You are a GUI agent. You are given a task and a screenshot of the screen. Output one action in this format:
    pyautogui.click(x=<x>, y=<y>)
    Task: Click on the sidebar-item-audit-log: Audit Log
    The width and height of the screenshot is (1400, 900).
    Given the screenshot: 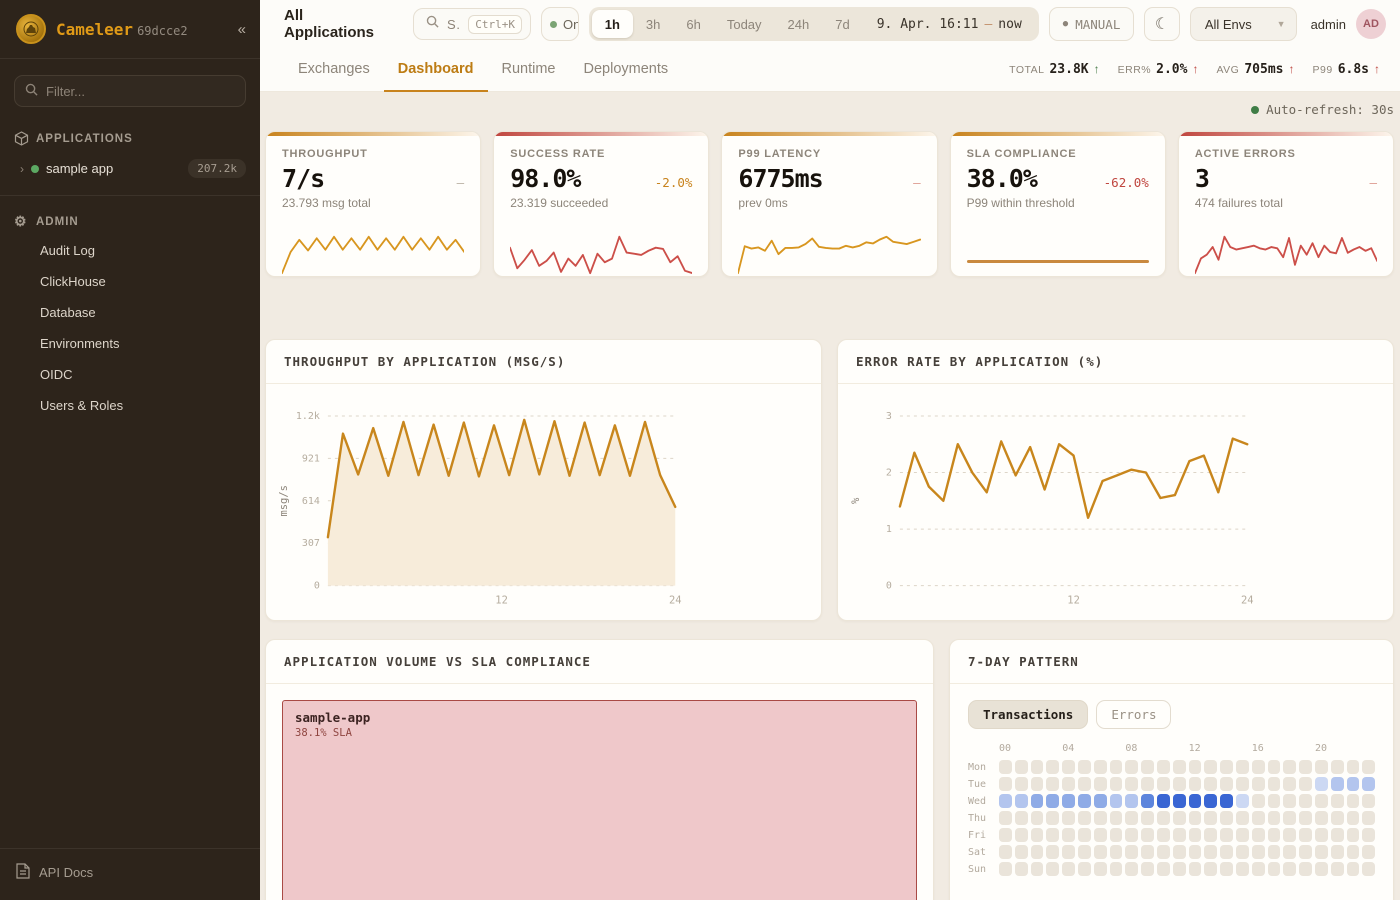 What is the action you would take?
    pyautogui.click(x=67, y=250)
    